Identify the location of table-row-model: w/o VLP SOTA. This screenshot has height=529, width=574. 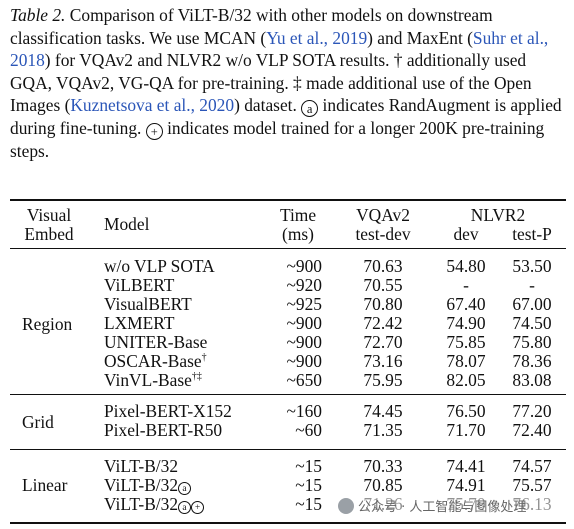
(159, 266).